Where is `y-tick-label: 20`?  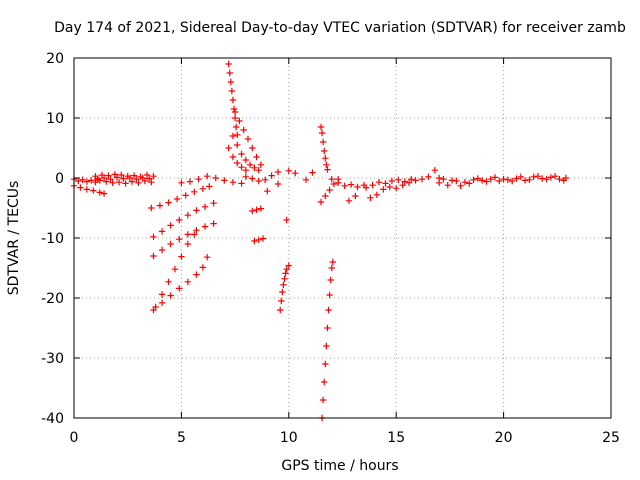
y-tick-label: 20 is located at coordinates (55, 59).